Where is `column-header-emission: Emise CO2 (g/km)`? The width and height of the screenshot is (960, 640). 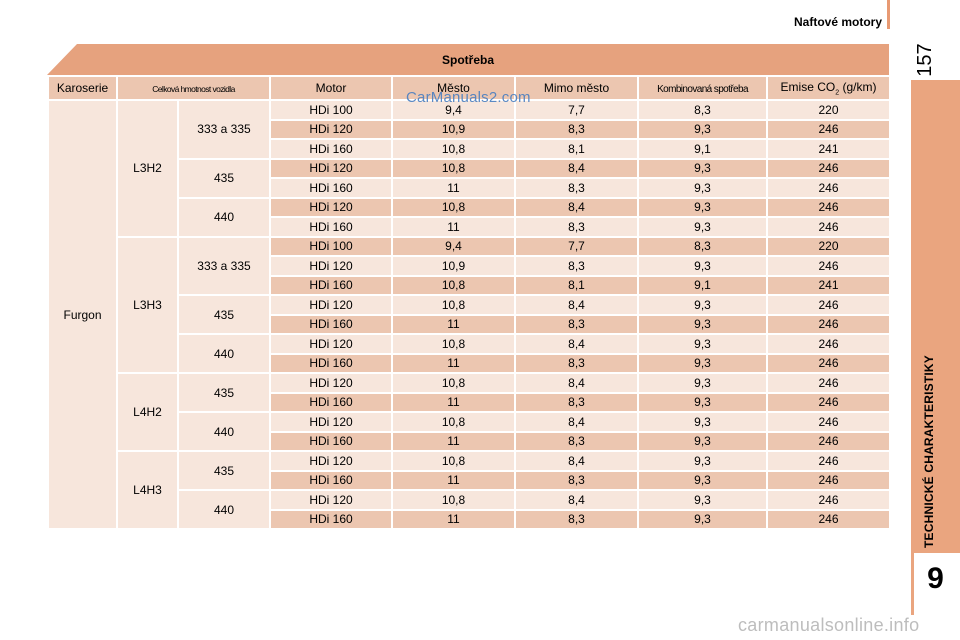
column-header-emission: Emise CO2 (g/km) is located at coordinates (828, 88).